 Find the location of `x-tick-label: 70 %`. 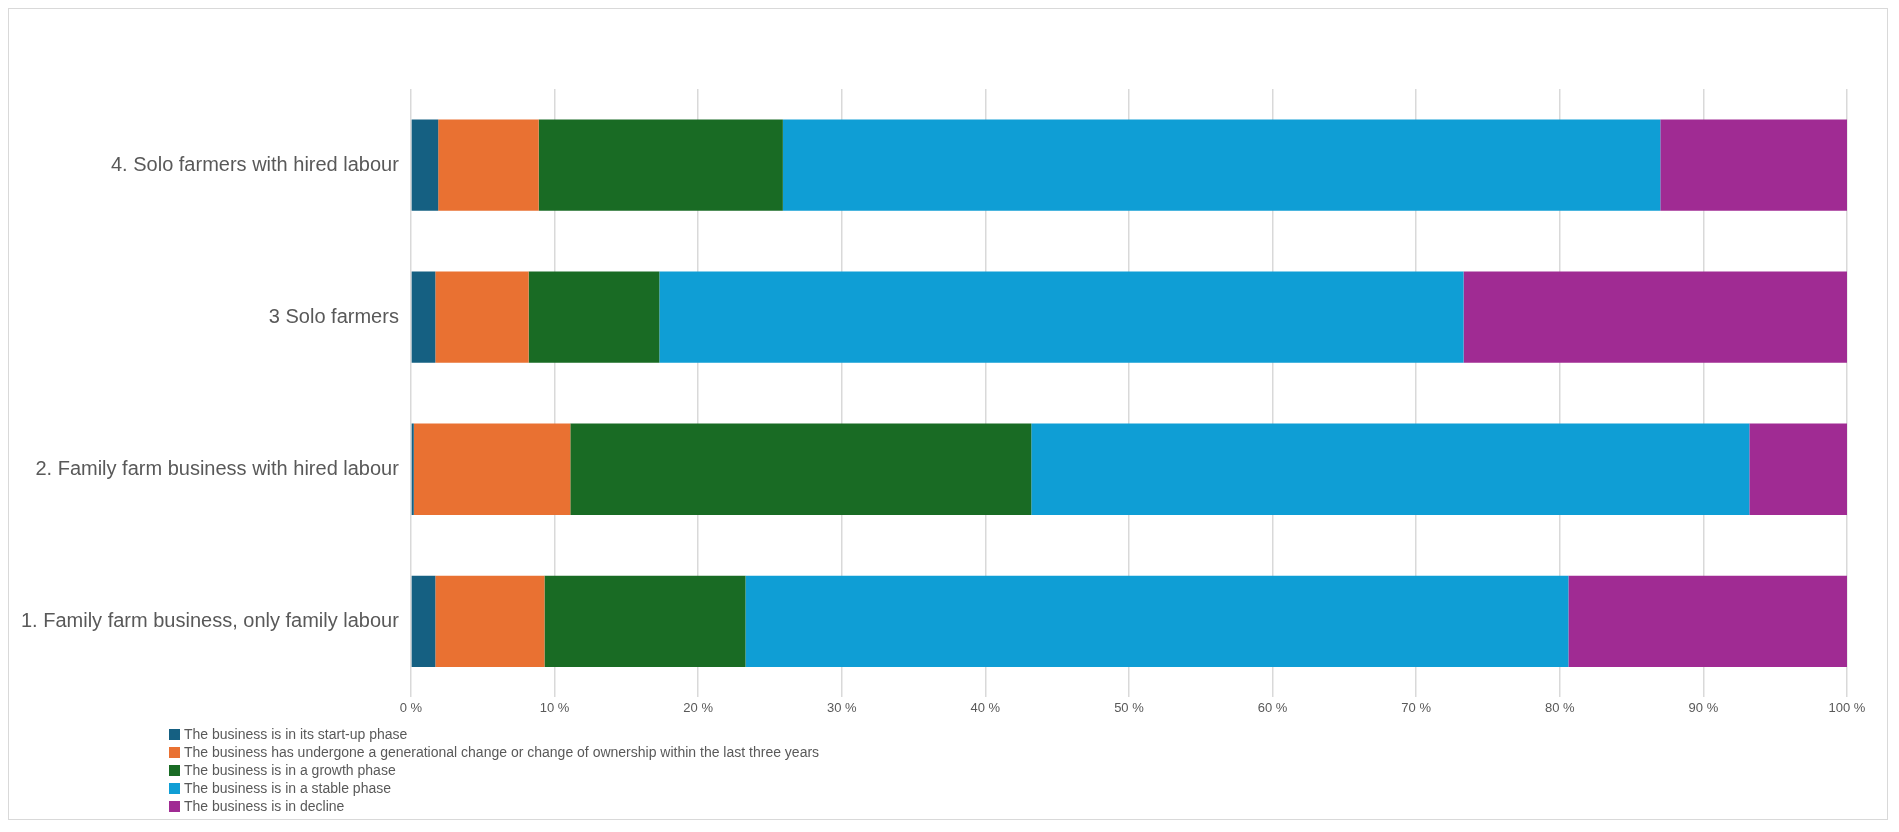

x-tick-label: 70 % is located at coordinates (1416, 707).